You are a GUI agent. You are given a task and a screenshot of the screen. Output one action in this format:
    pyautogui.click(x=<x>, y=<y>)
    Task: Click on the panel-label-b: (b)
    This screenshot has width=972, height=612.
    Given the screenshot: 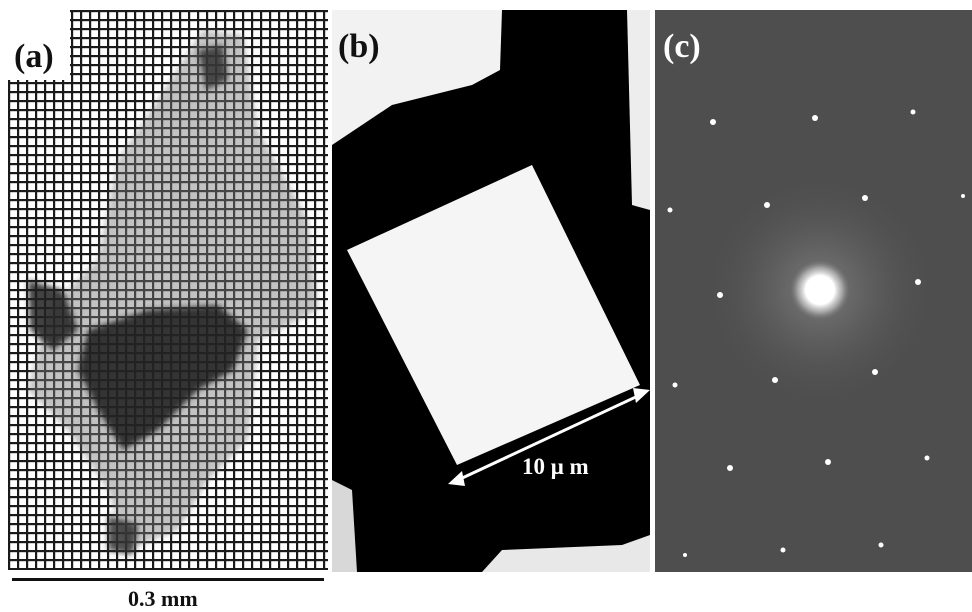 What is the action you would take?
    pyautogui.click(x=359, y=46)
    